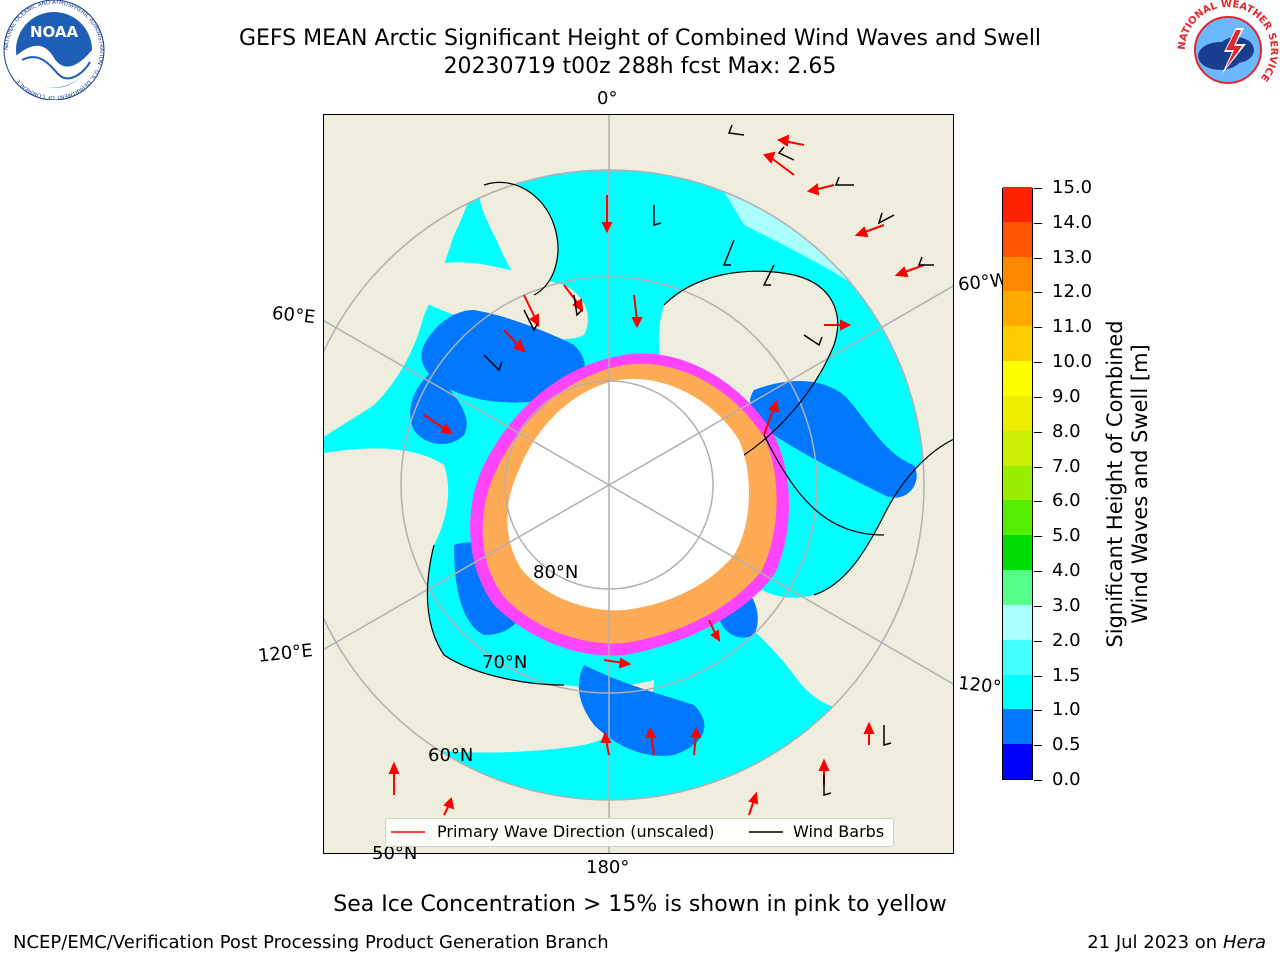 This screenshot has width=1280, height=960. What do you see at coordinates (1155, 942) in the screenshot?
I see `footer-date-text: 21 Jul 2023 on` at bounding box center [1155, 942].